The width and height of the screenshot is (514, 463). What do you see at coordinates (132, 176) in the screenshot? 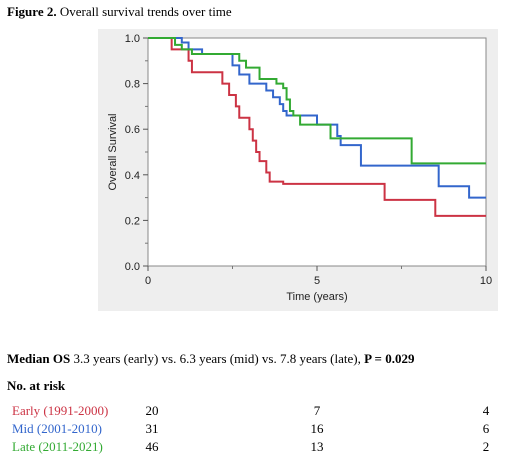
I see `y-tick-label: 0.4` at bounding box center [132, 176].